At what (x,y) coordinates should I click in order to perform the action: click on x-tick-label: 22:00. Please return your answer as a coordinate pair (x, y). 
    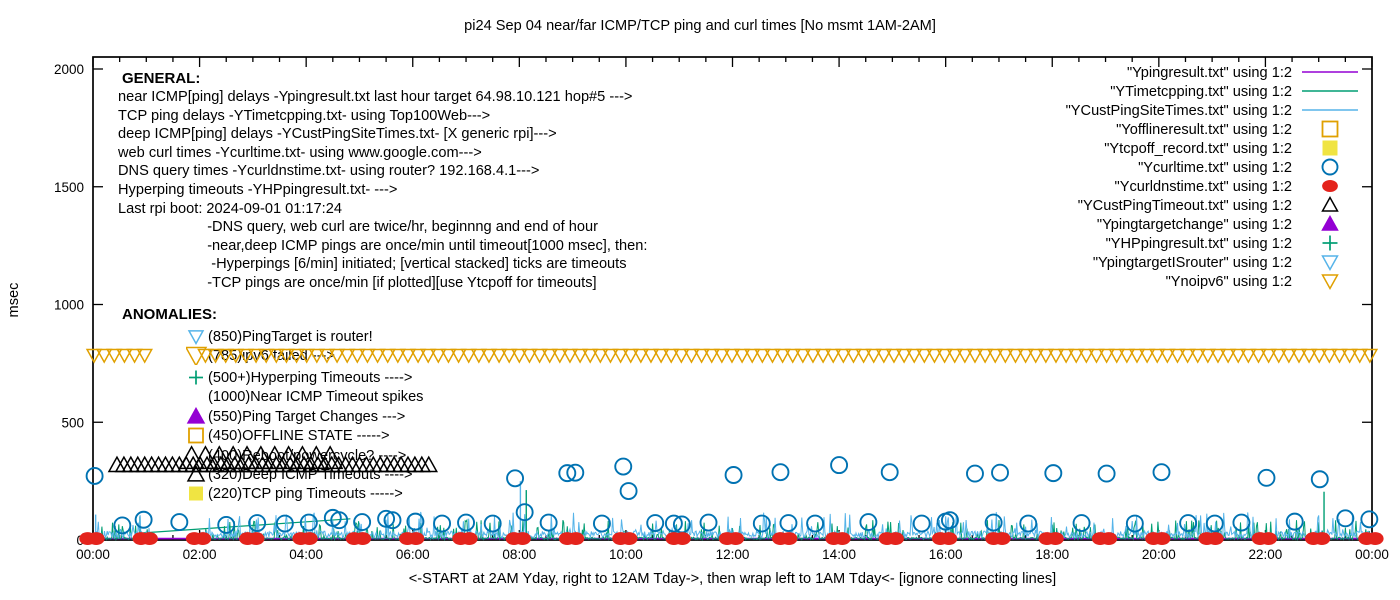
    Looking at the image, I should click on (1266, 554).